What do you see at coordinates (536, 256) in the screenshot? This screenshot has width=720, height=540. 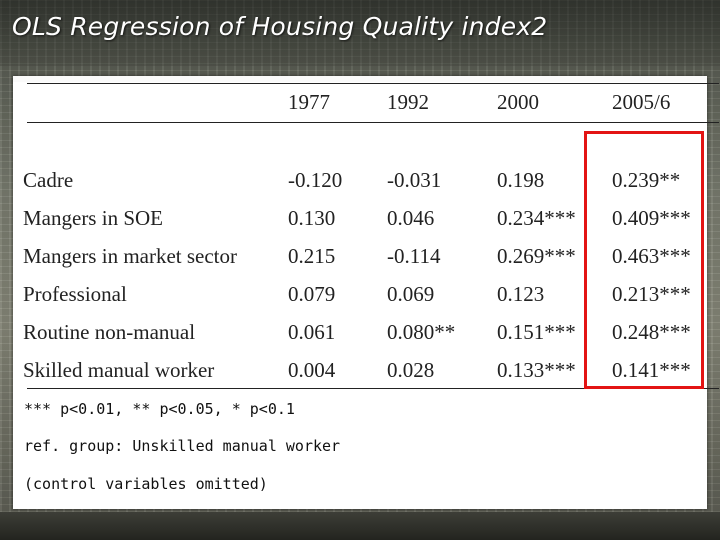 I see `coef-cell: 0.269***` at bounding box center [536, 256].